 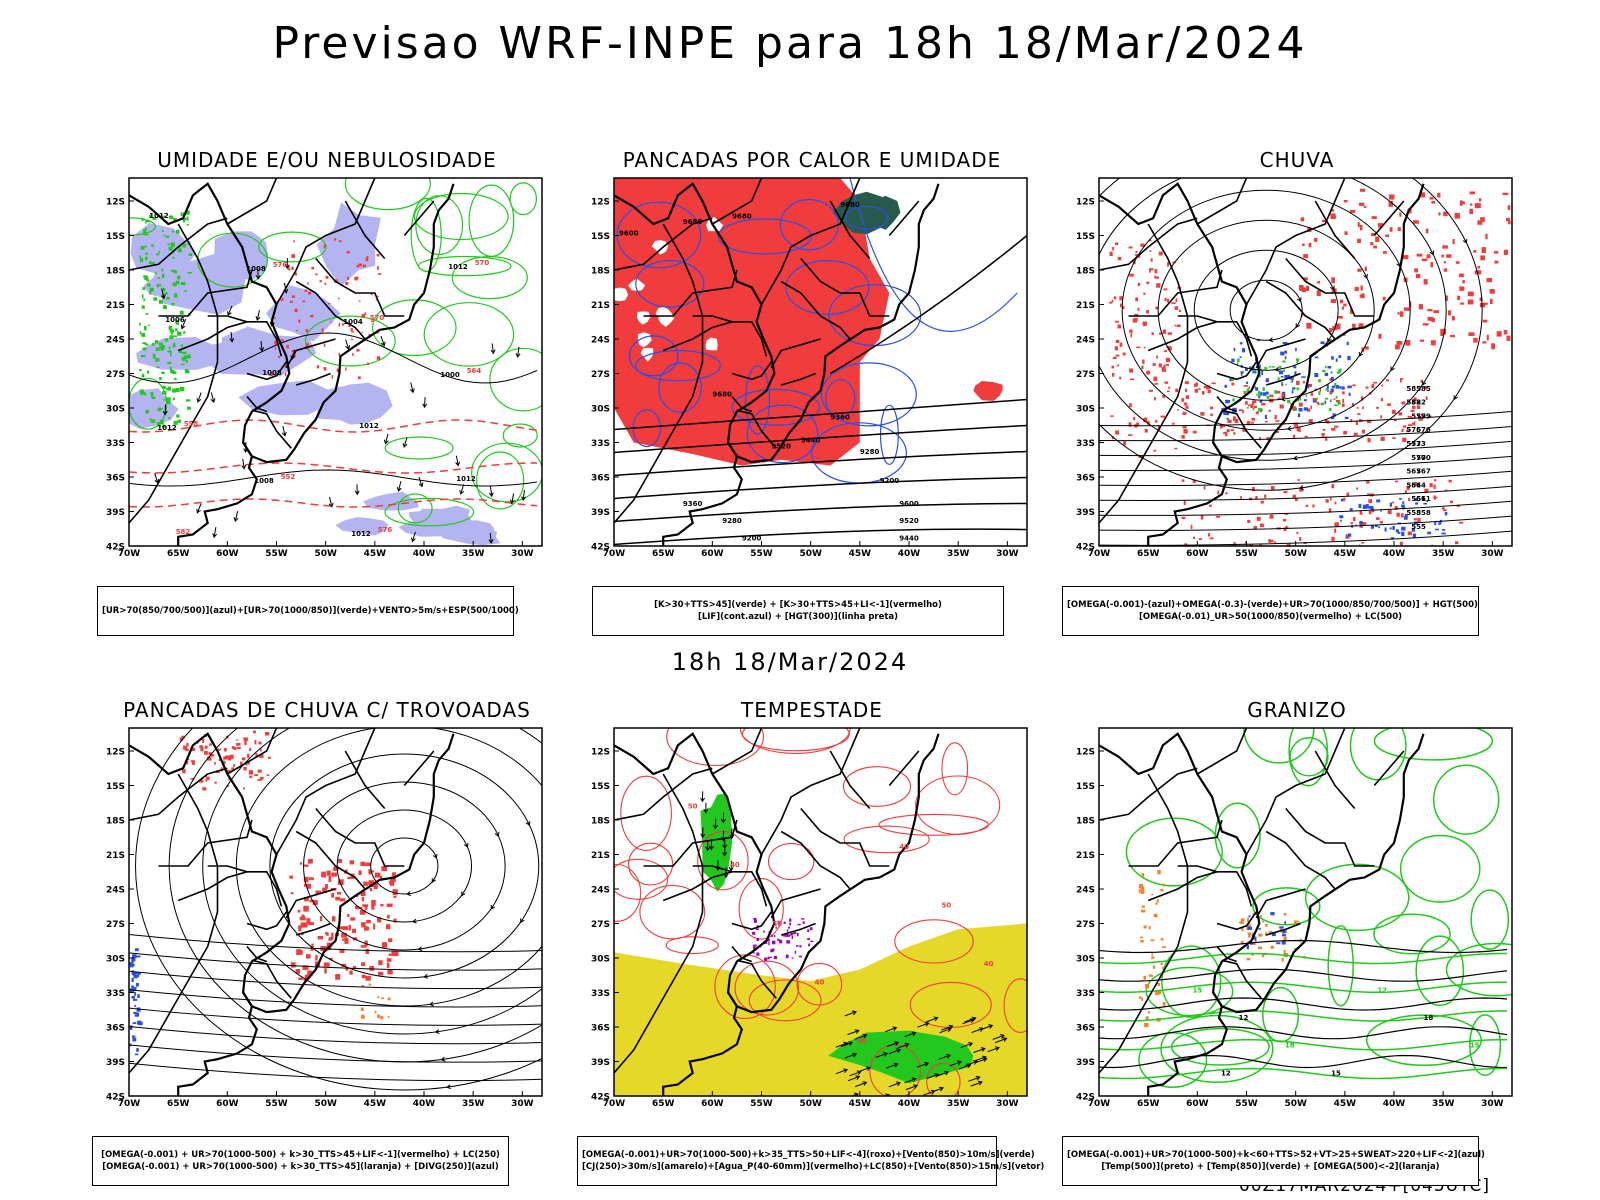 What do you see at coordinates (1297, 160) in the screenshot?
I see `panel-title: CHUVA` at bounding box center [1297, 160].